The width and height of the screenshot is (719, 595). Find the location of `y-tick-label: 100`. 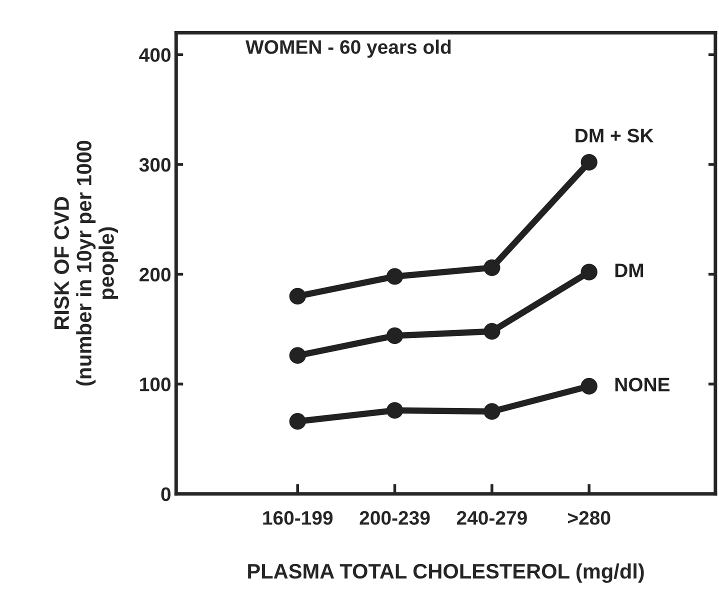

y-tick-label: 100 is located at coordinates (155, 385).